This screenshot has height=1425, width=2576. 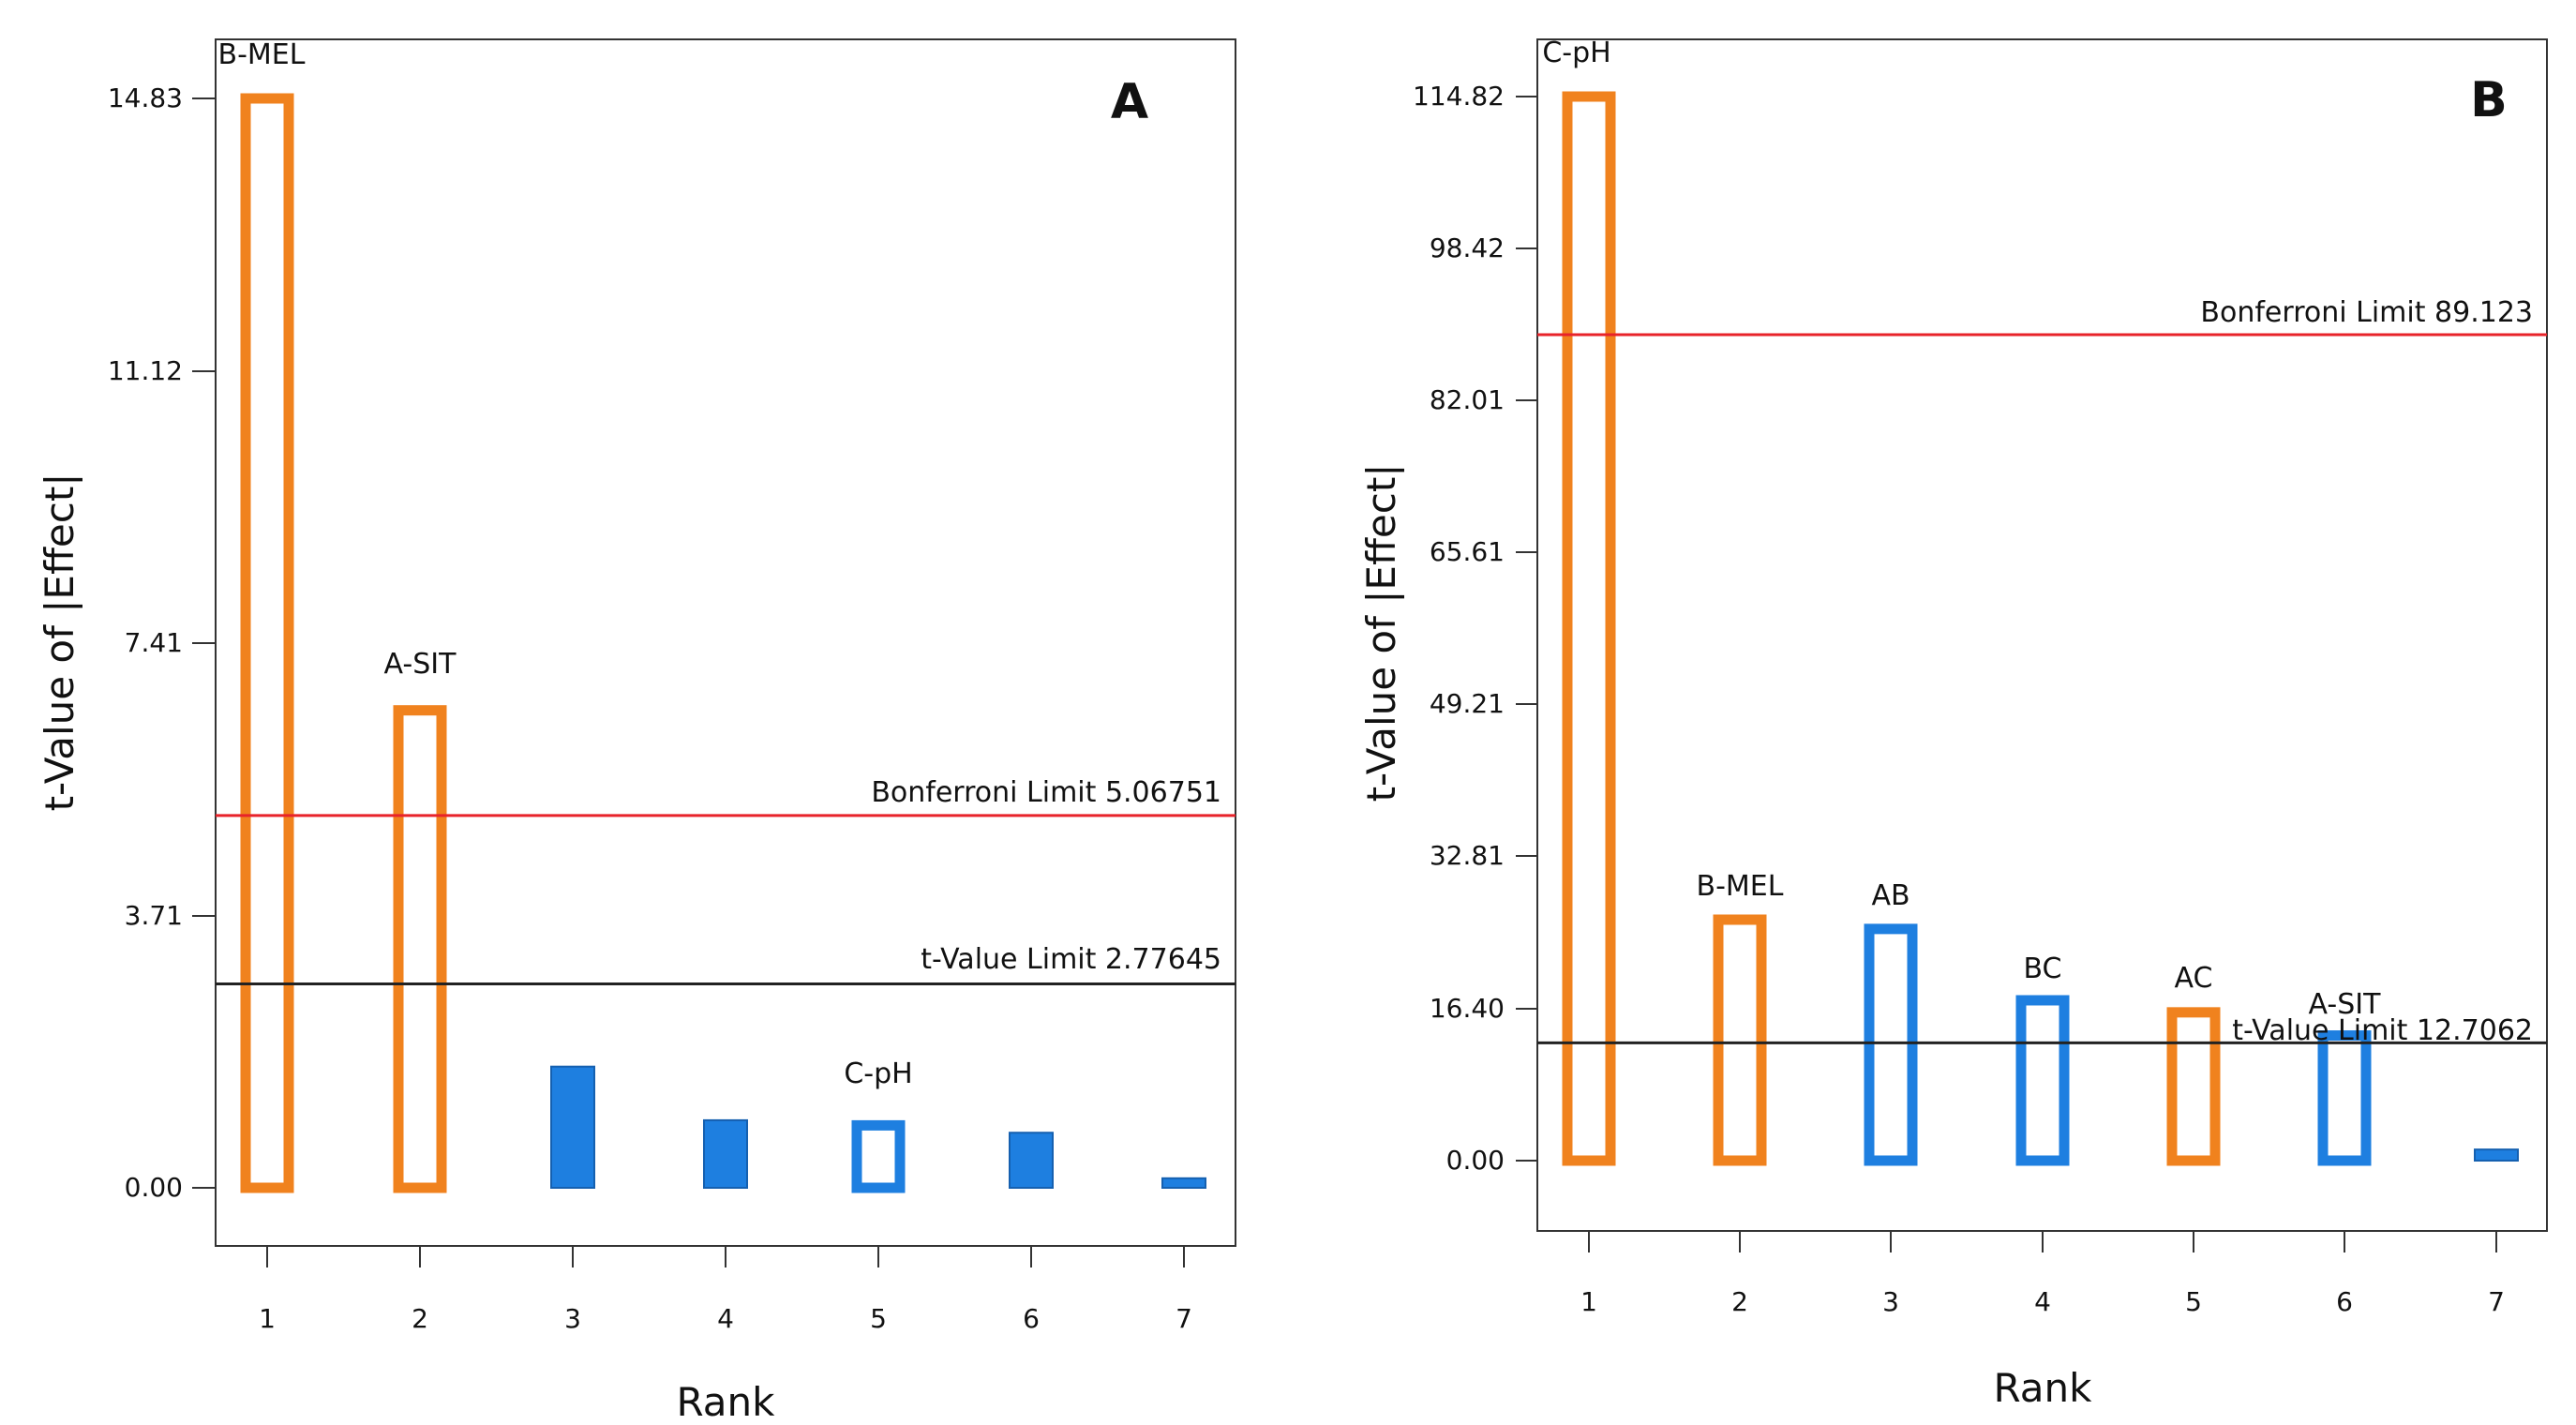 I want to click on panel-b-bar-label-ac: AC, so click(x=2194, y=978).